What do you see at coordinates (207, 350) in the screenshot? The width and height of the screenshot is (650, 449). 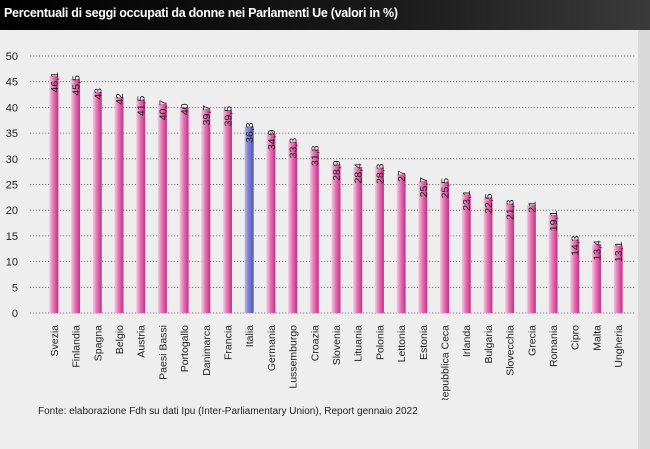 I see `category-label: Danimarca` at bounding box center [207, 350].